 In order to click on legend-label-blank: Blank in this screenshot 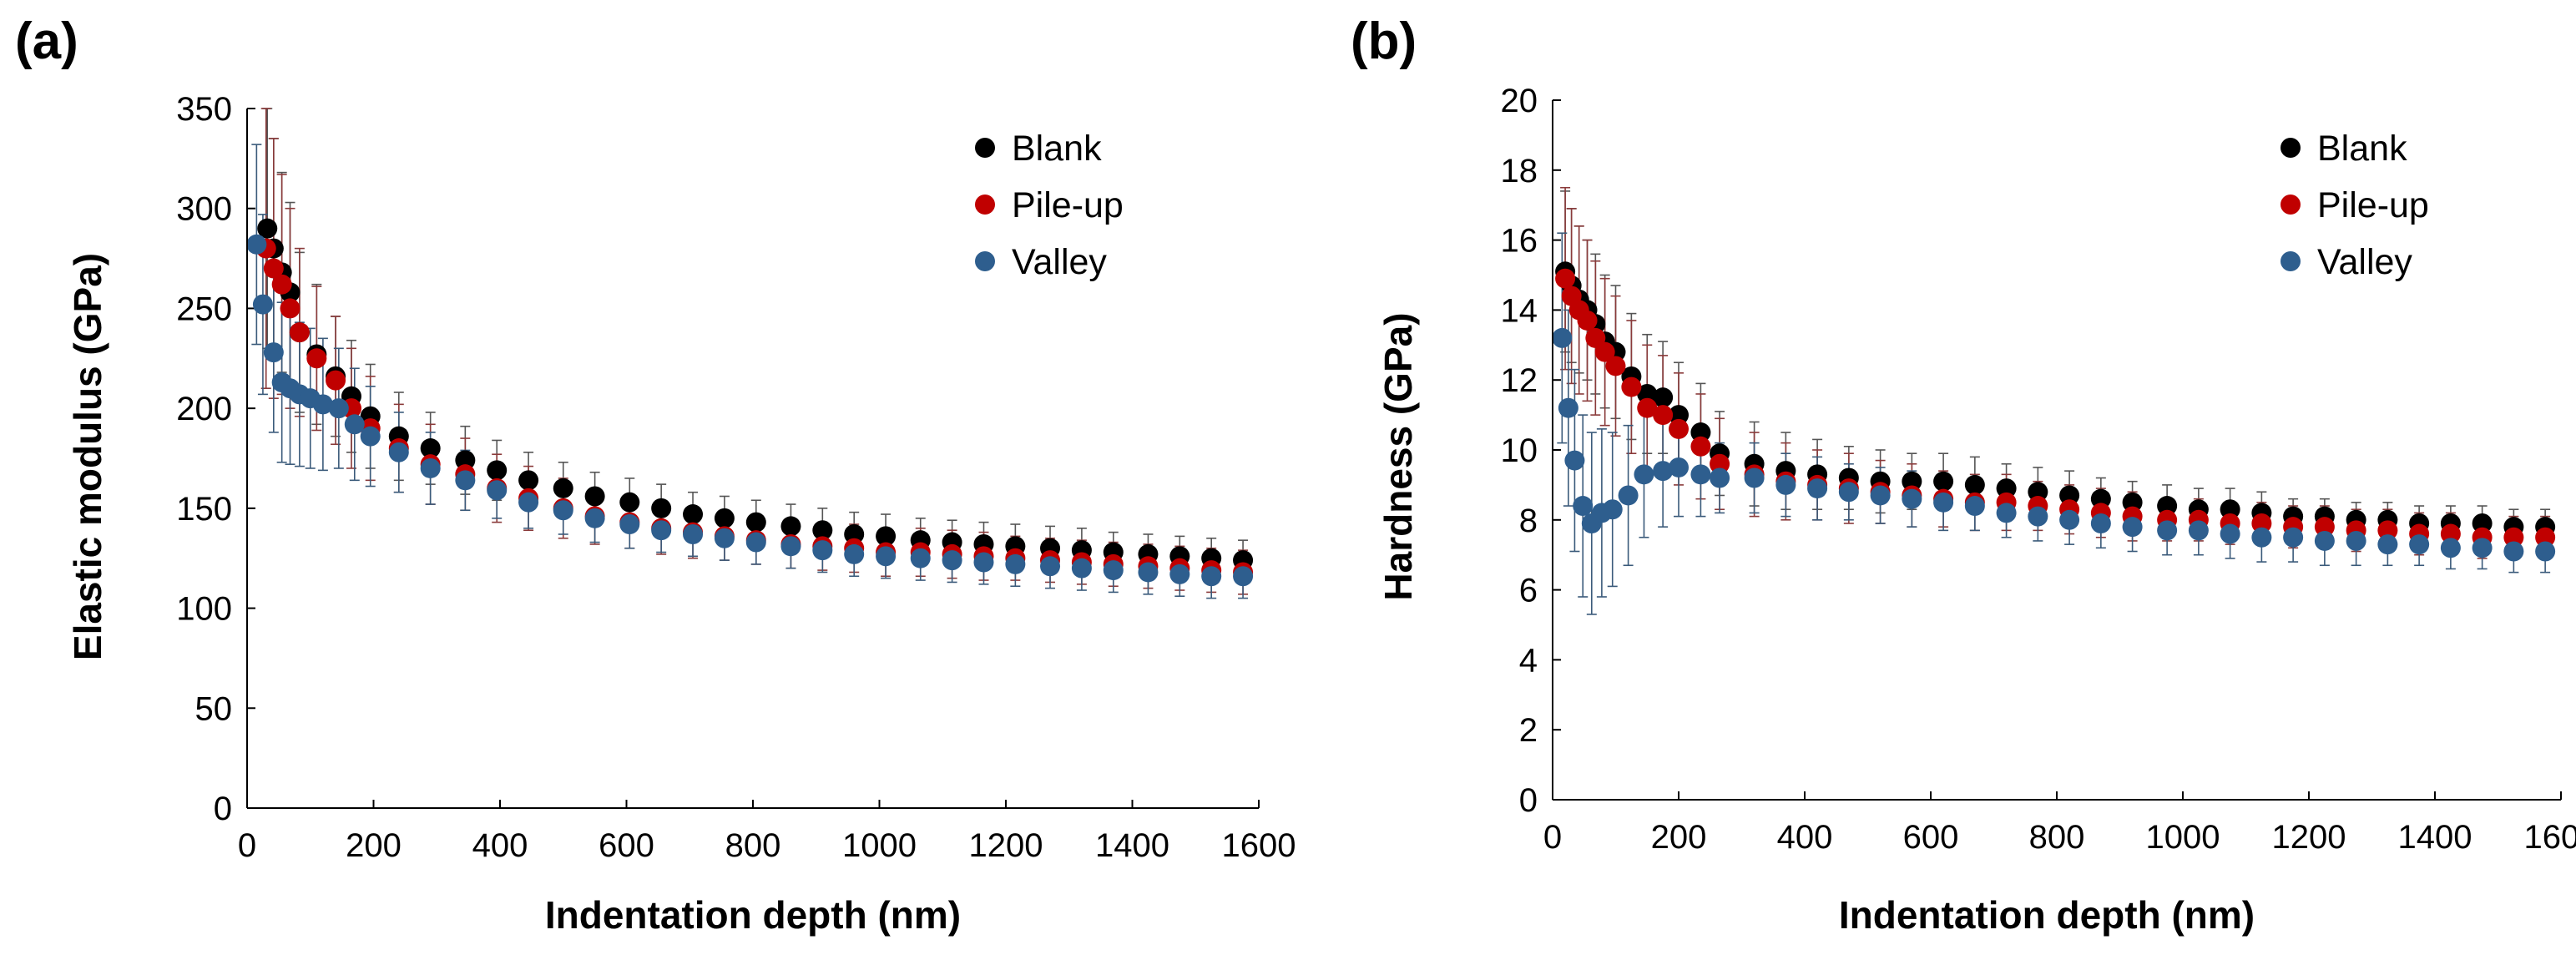, I will do `click(1057, 149)`.